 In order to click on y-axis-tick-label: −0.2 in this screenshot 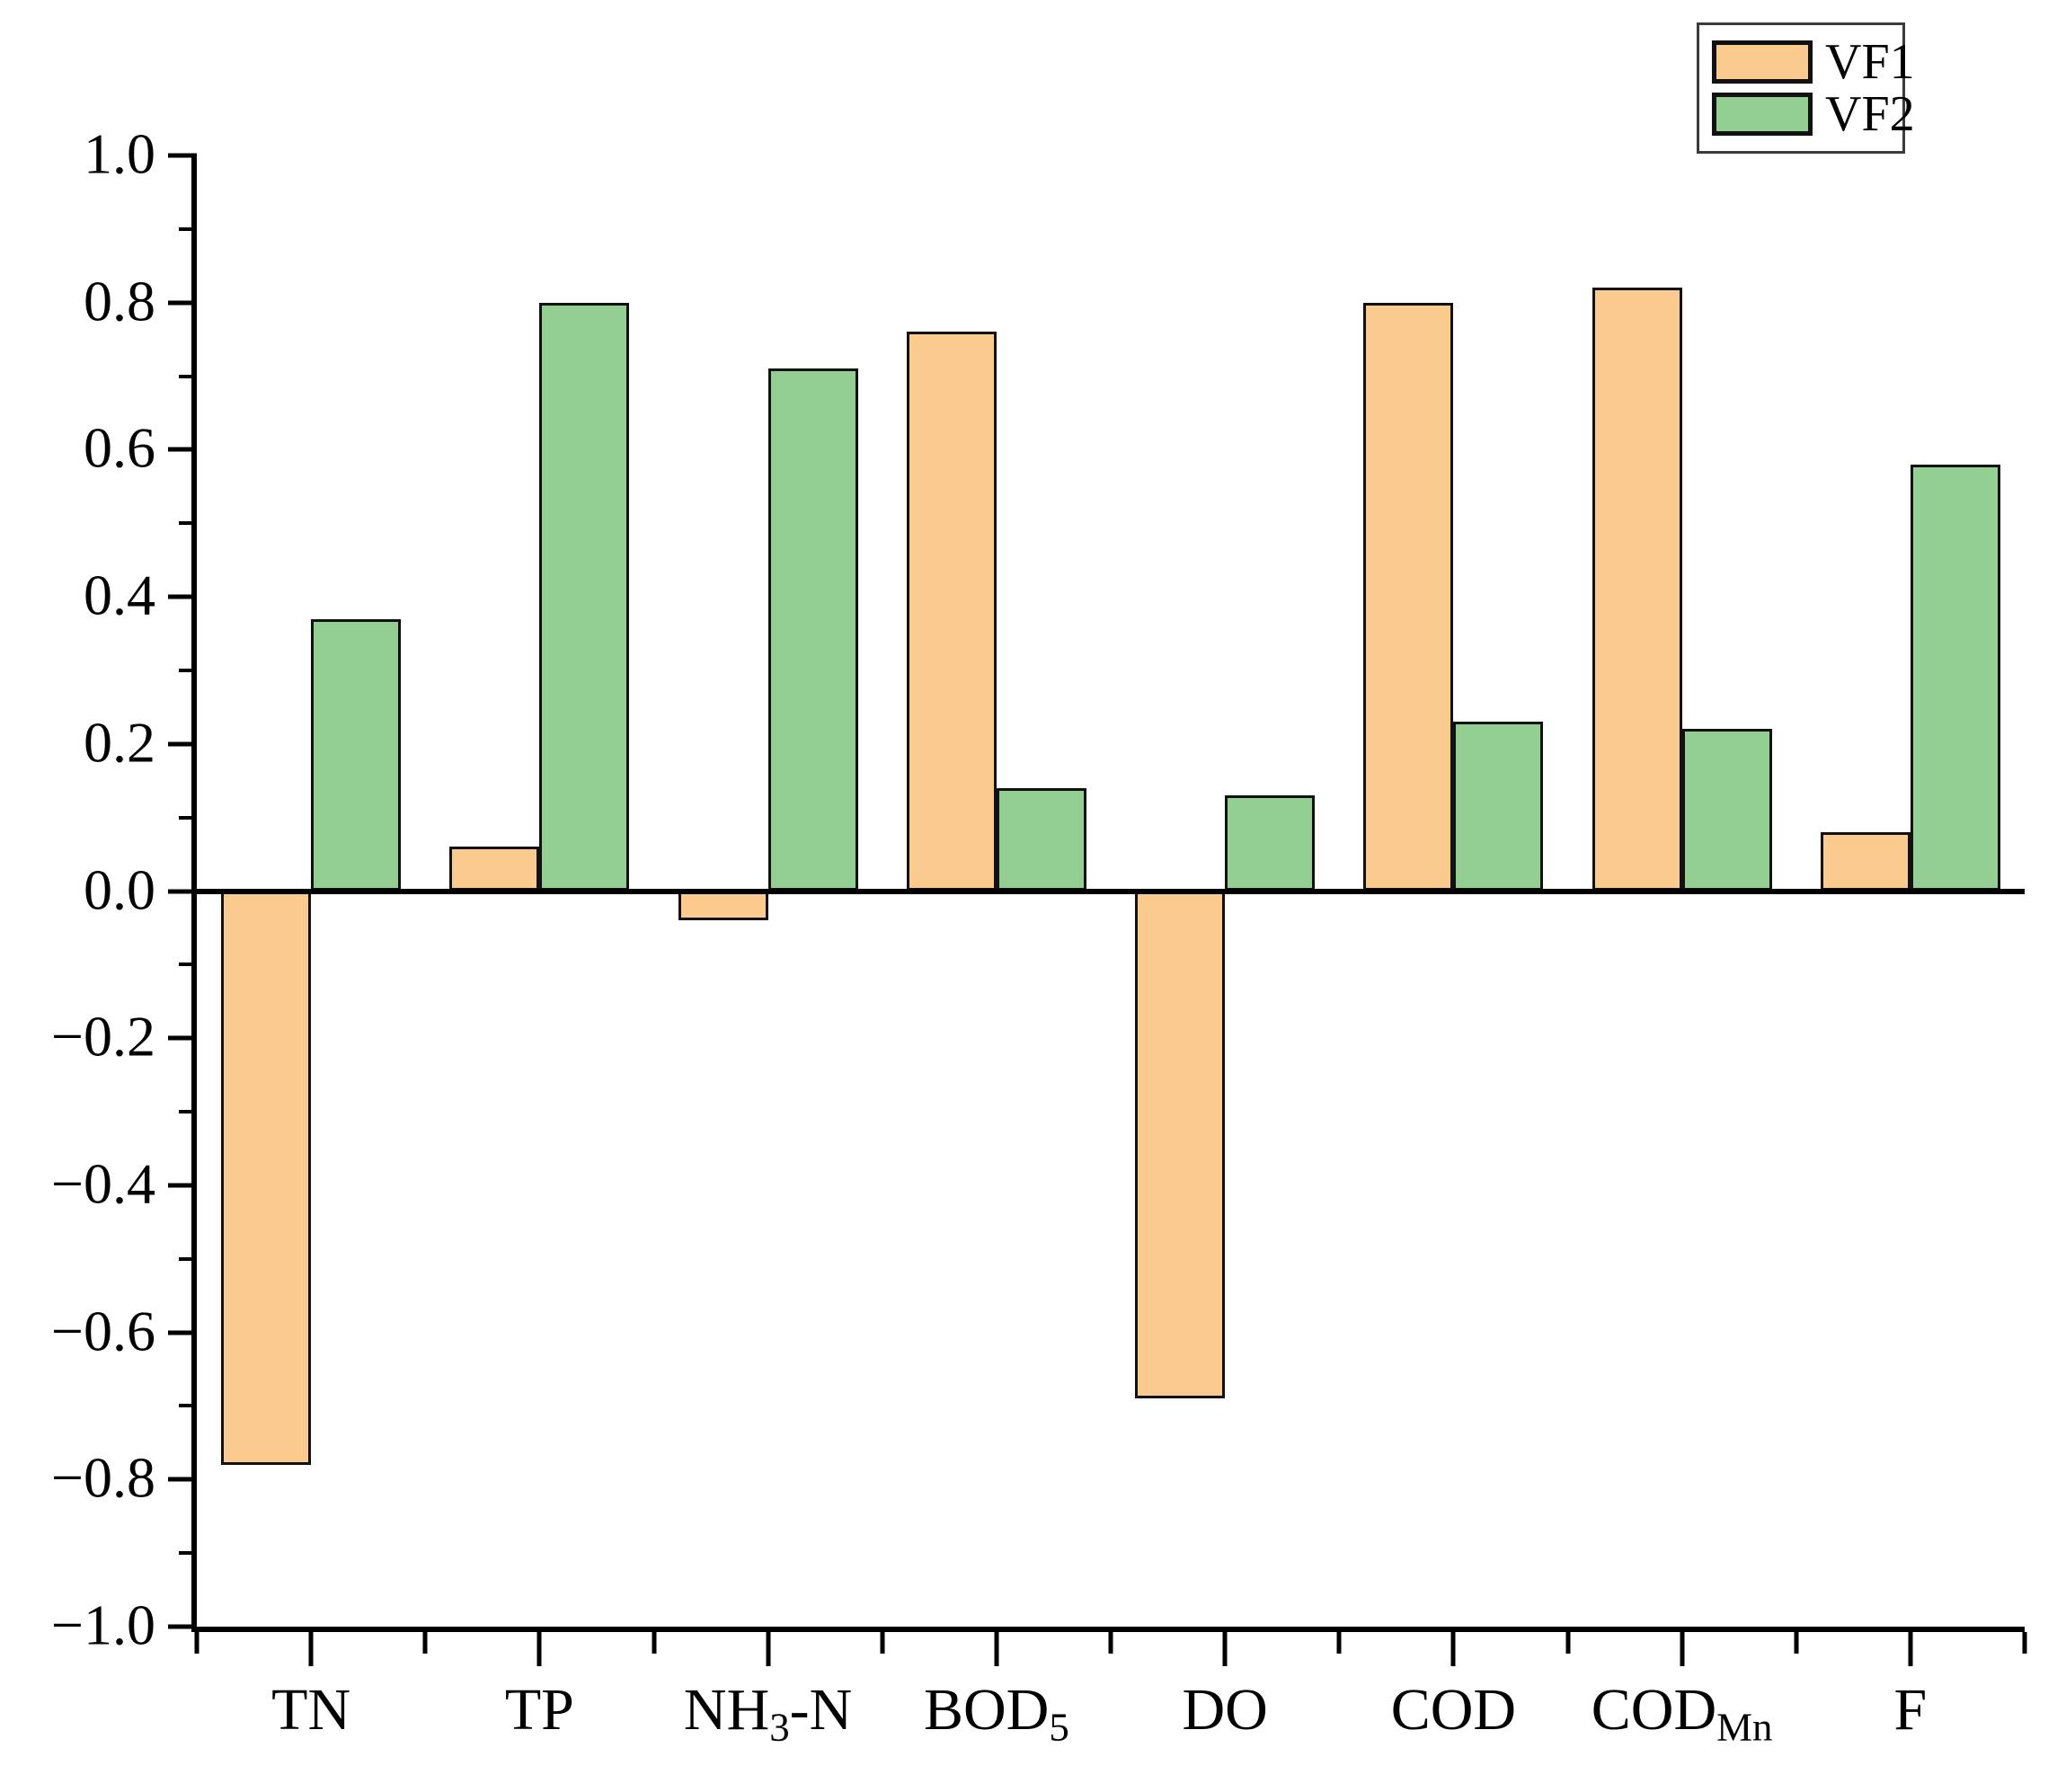, I will do `click(102, 1036)`.